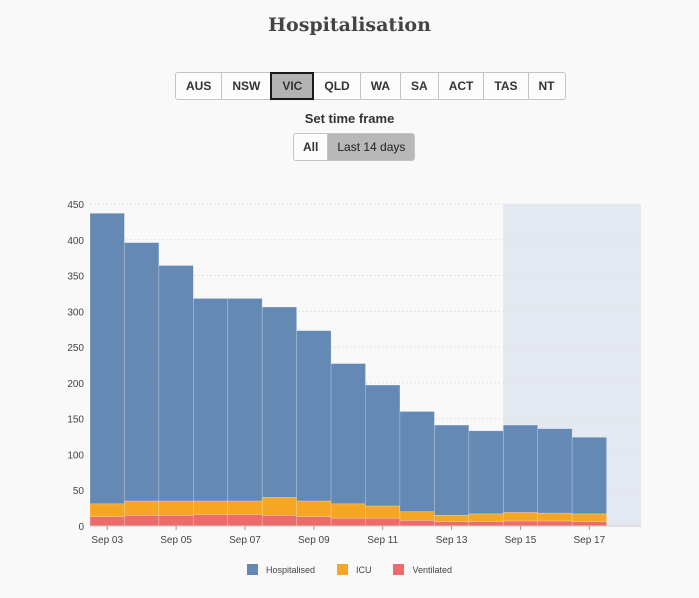 Image resolution: width=699 pixels, height=598 pixels. I want to click on y-tick-label: 250, so click(75, 348).